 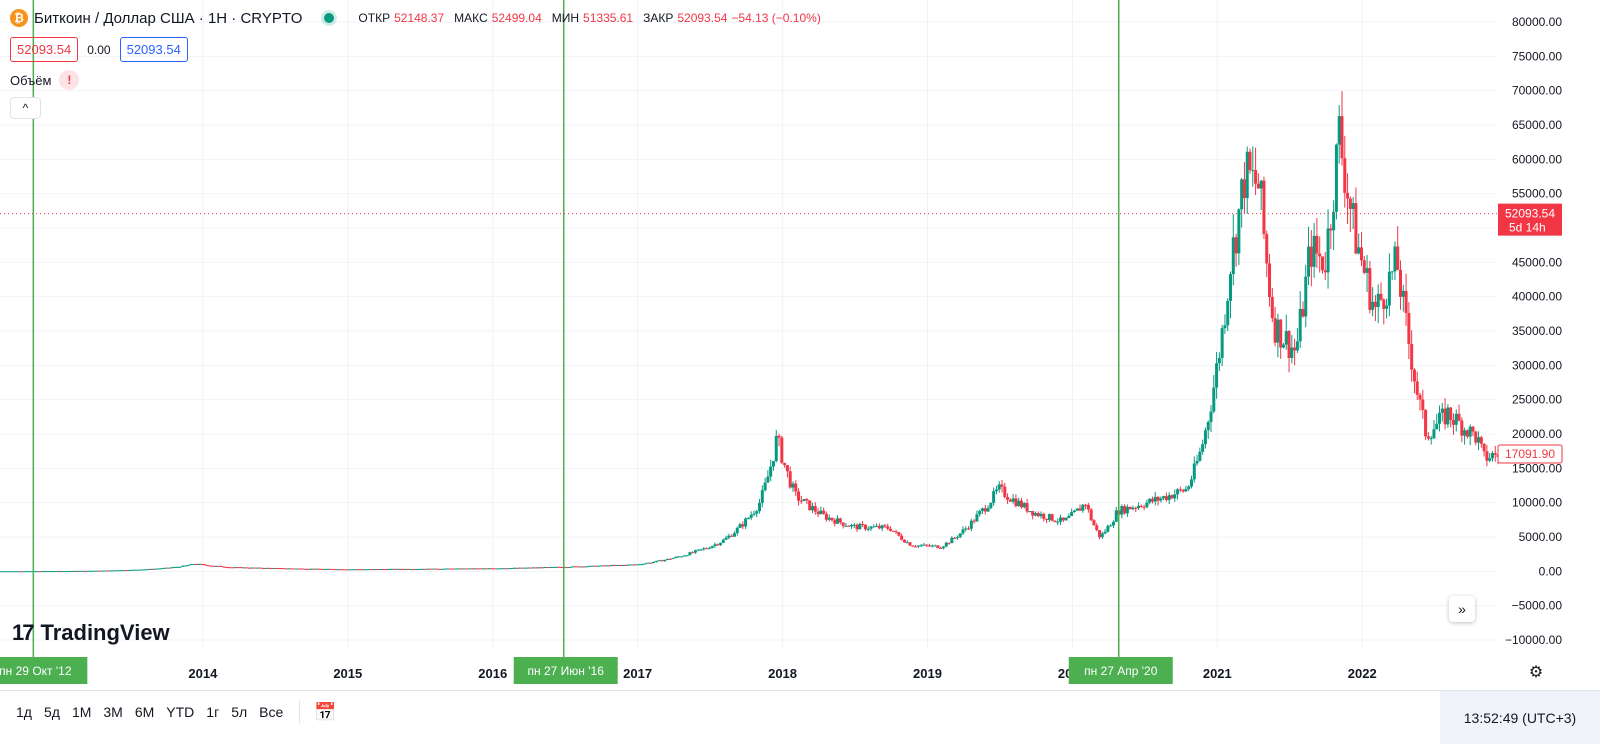 I want to click on buy-price-button: 52093.54, so click(x=153, y=49).